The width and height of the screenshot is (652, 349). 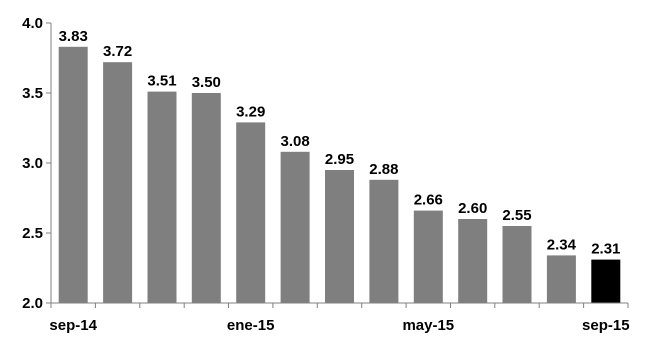 I want to click on data-label-feb-15: 3.08, so click(x=294, y=141).